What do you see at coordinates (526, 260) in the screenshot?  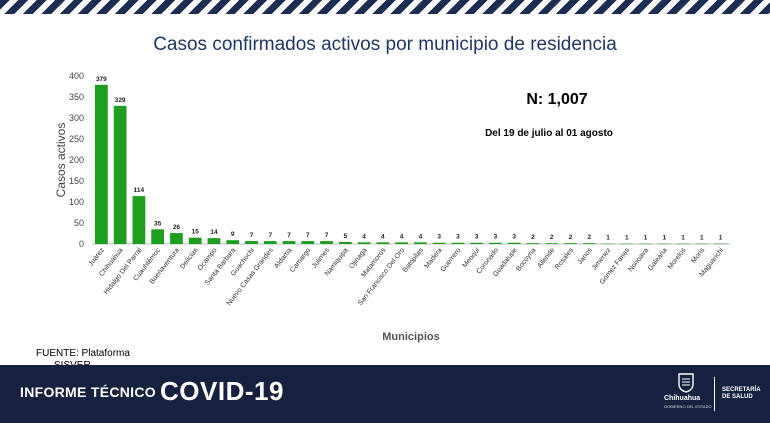 I see `x-tick-label-23: Bocoyna` at bounding box center [526, 260].